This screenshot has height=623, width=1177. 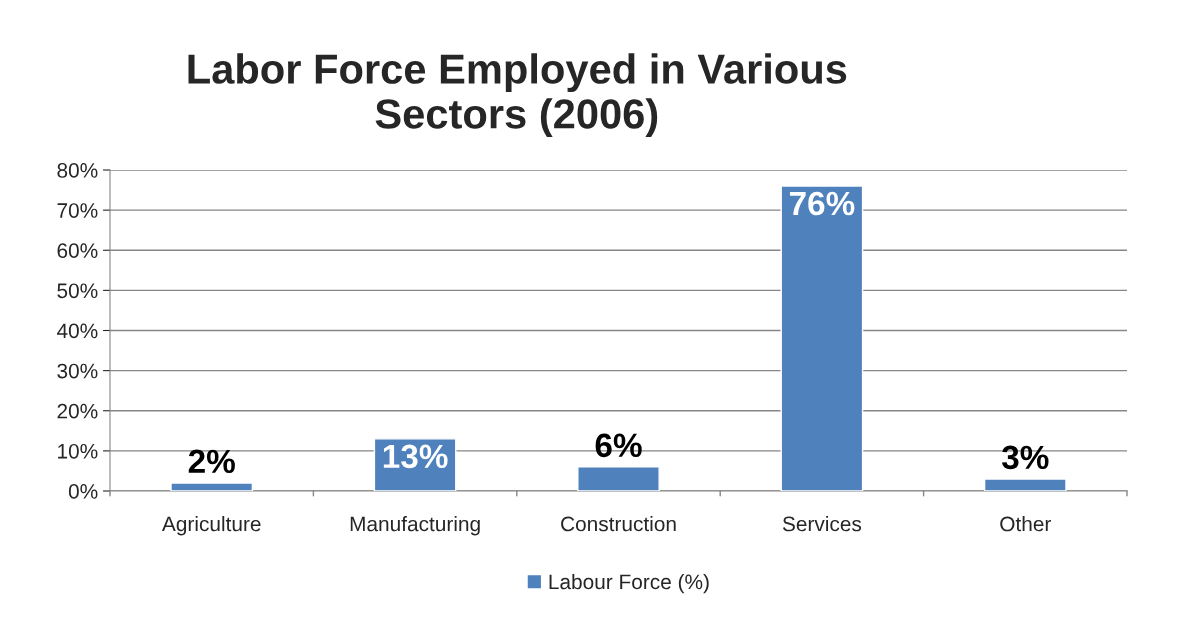 What do you see at coordinates (1026, 524) in the screenshot?
I see `x-tick-label: Other` at bounding box center [1026, 524].